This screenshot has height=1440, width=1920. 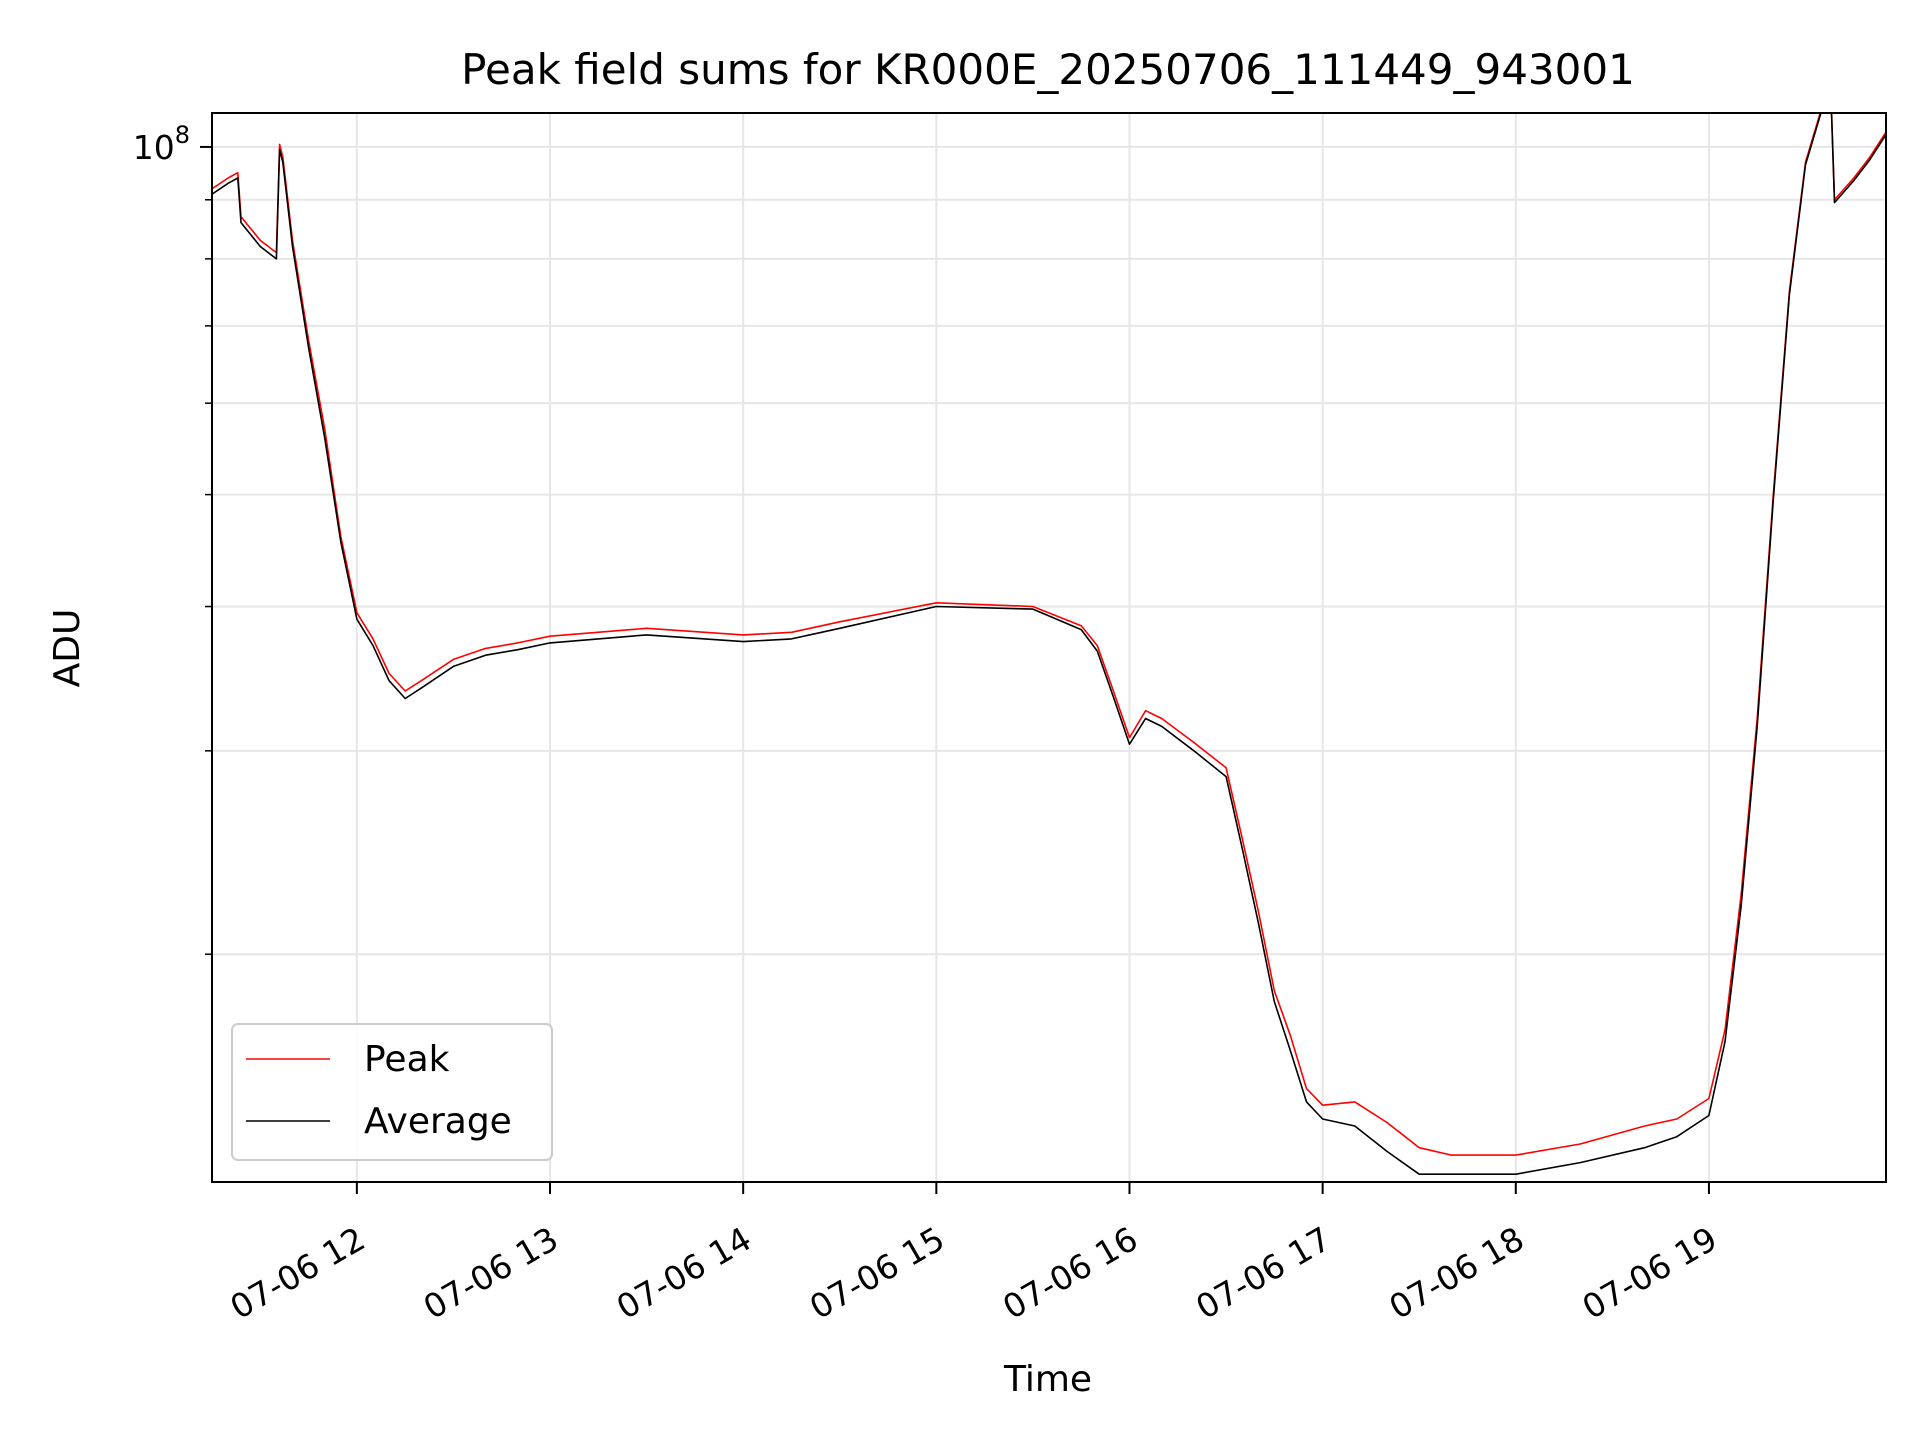 What do you see at coordinates (491, 1273) in the screenshot?
I see `x-tick-label: 07-06 13` at bounding box center [491, 1273].